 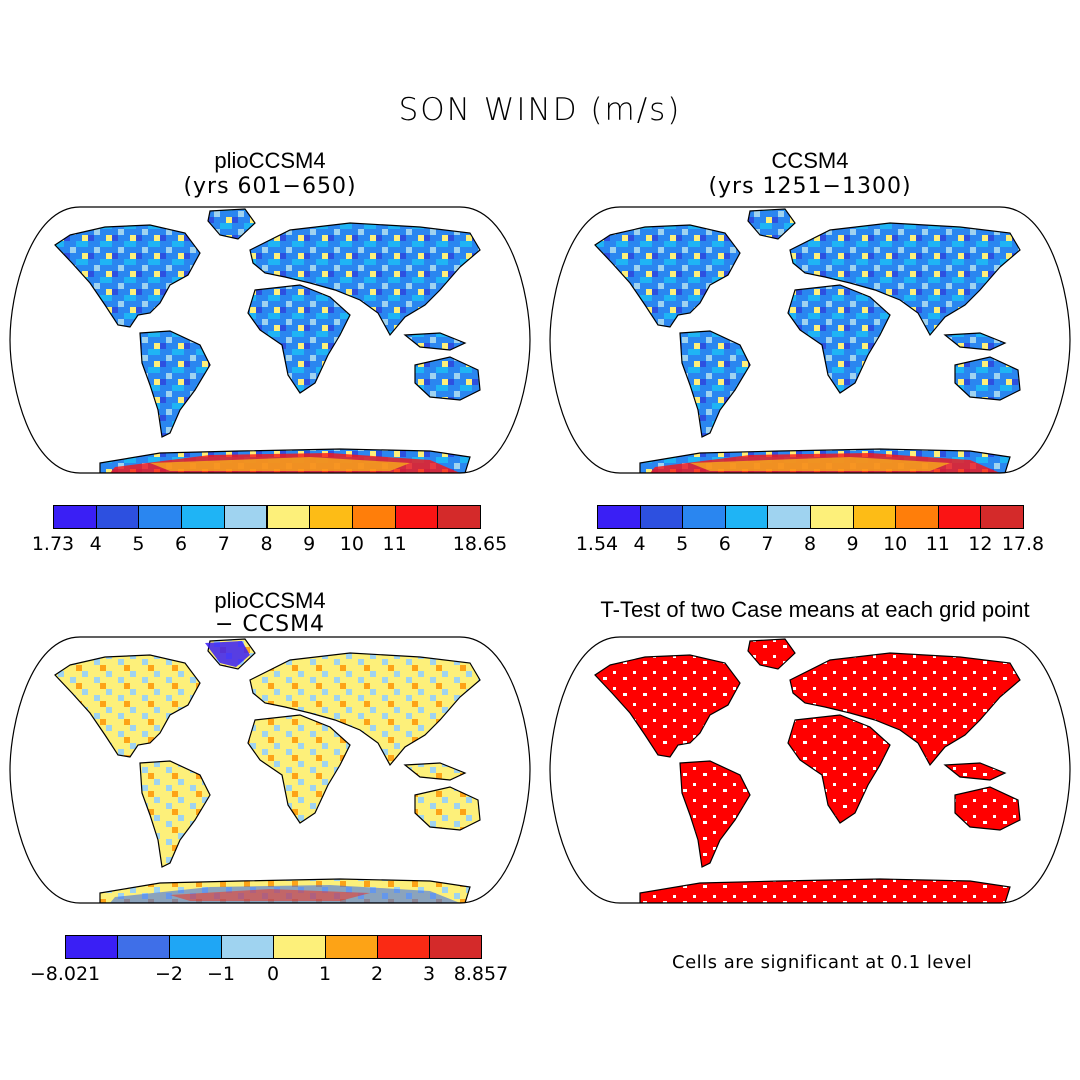 What do you see at coordinates (95, 544) in the screenshot?
I see `colorbar-plio-label: 4` at bounding box center [95, 544].